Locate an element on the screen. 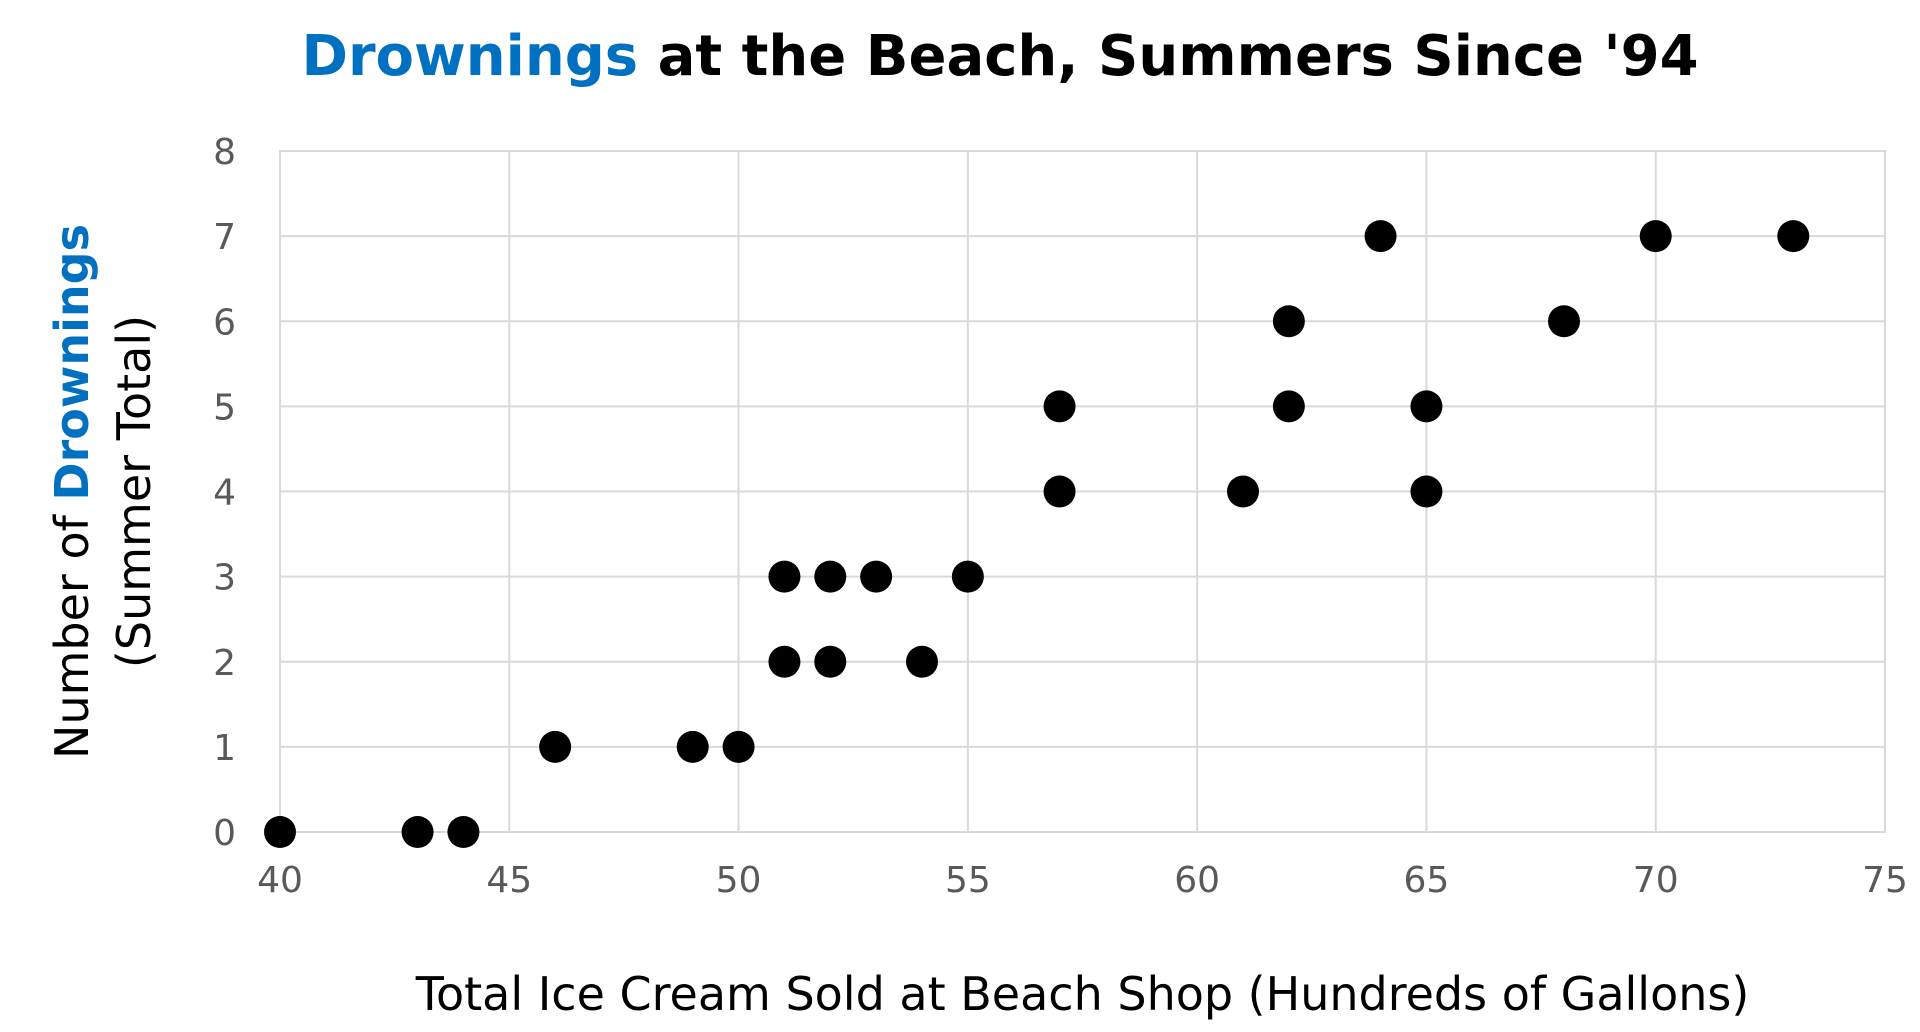 This screenshot has width=1920, height=1032. x-tick-label: 40 is located at coordinates (280, 880).